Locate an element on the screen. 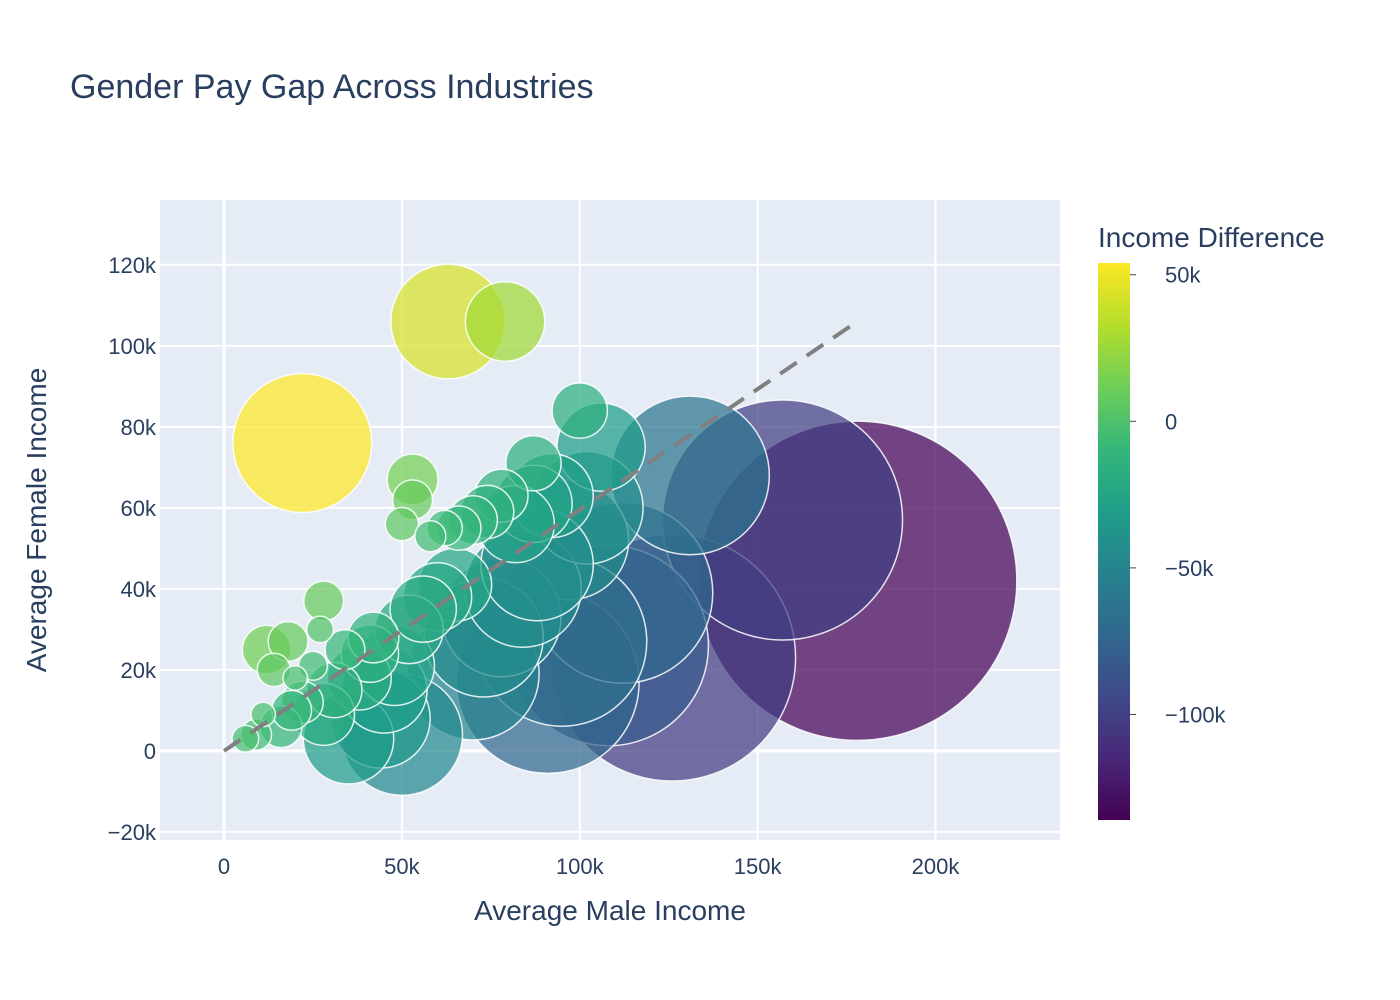  x-tick-label: 0 is located at coordinates (224, 866).